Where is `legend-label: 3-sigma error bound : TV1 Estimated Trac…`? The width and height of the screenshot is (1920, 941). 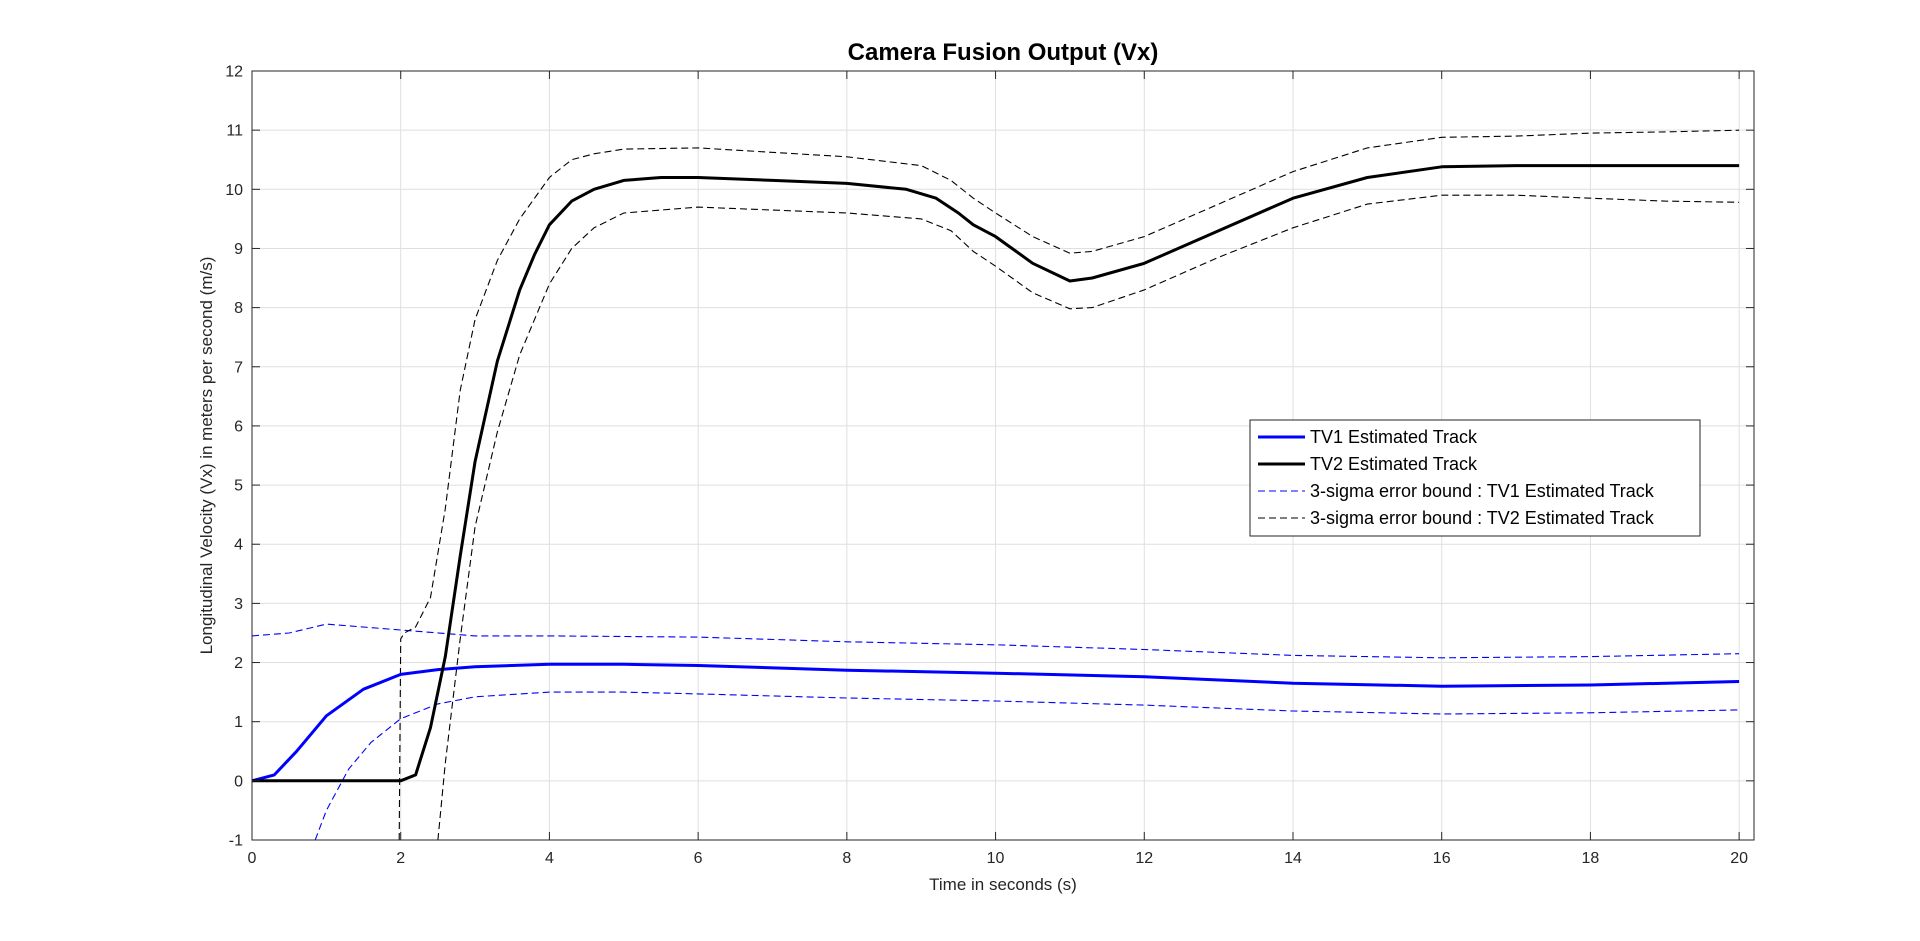 legend-label: 3-sigma error bound : TV1 Estimated Trac… is located at coordinates (1482, 491).